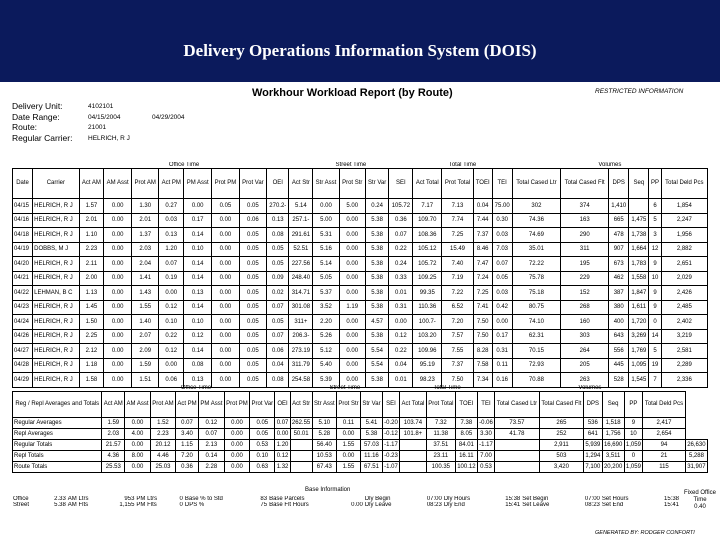 The height and width of the screenshot is (540, 720). I want to click on base-info-title: Base Information, so click(328, 490).